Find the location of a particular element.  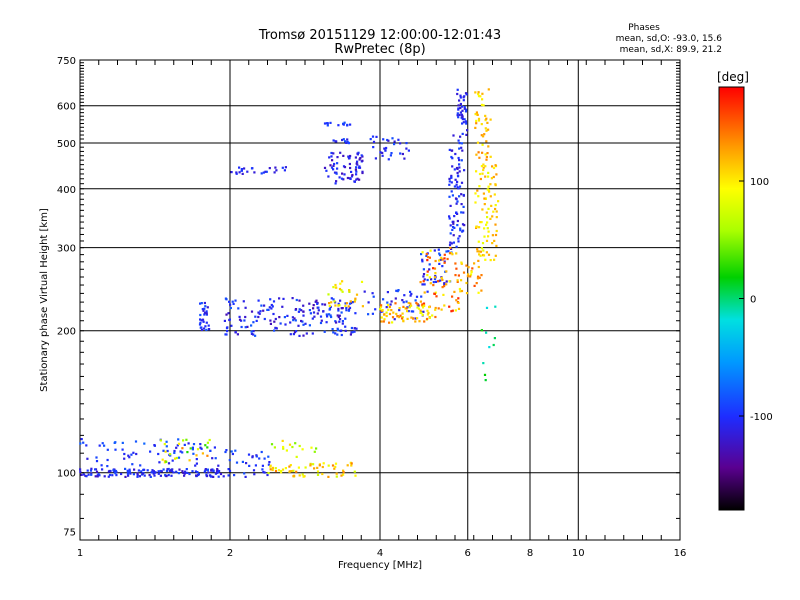

chart-title: Tromsø 20151129 12:00:00-12:01:43 is located at coordinates (379, 35).